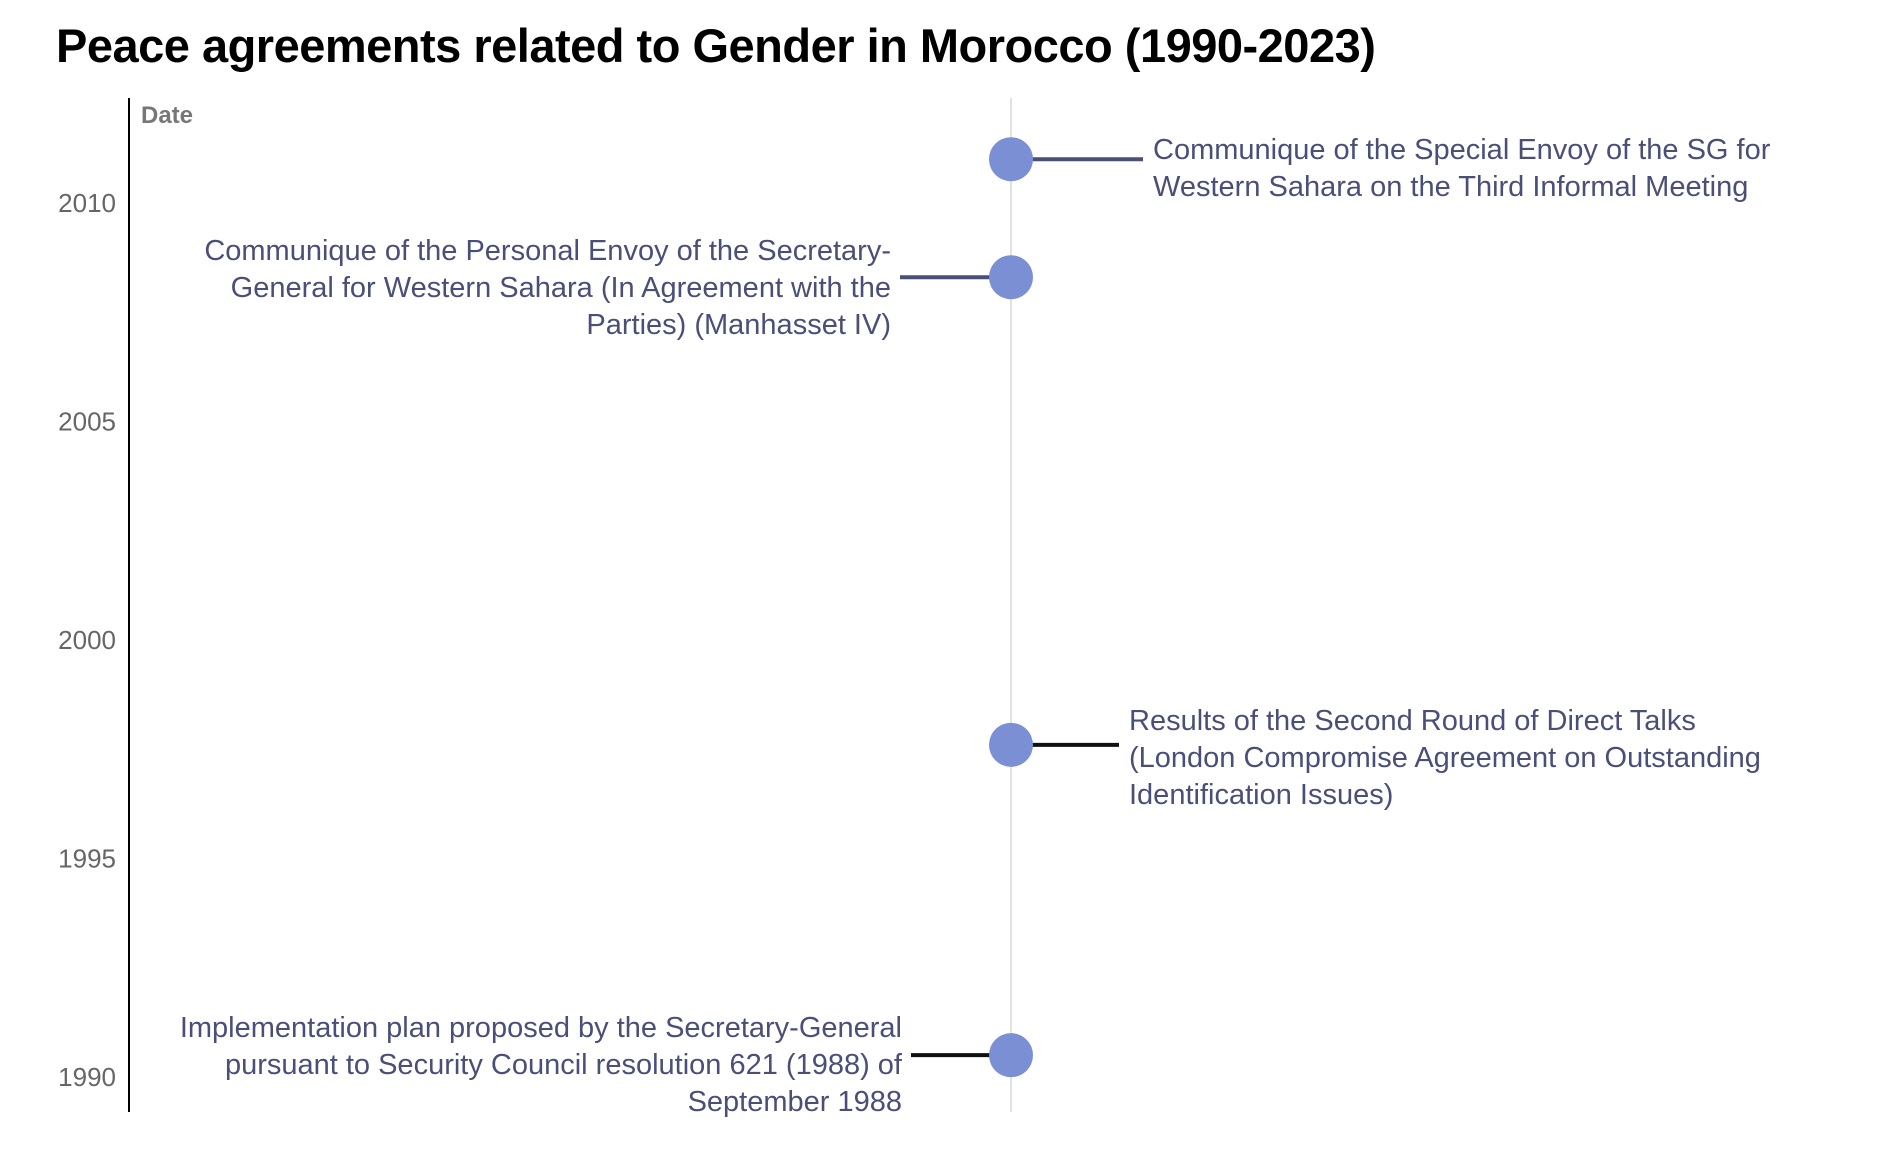 Image resolution: width=1900 pixels, height=1176 pixels. Describe the element at coordinates (87, 859) in the screenshot. I see `y-tick-label: 1995` at that location.